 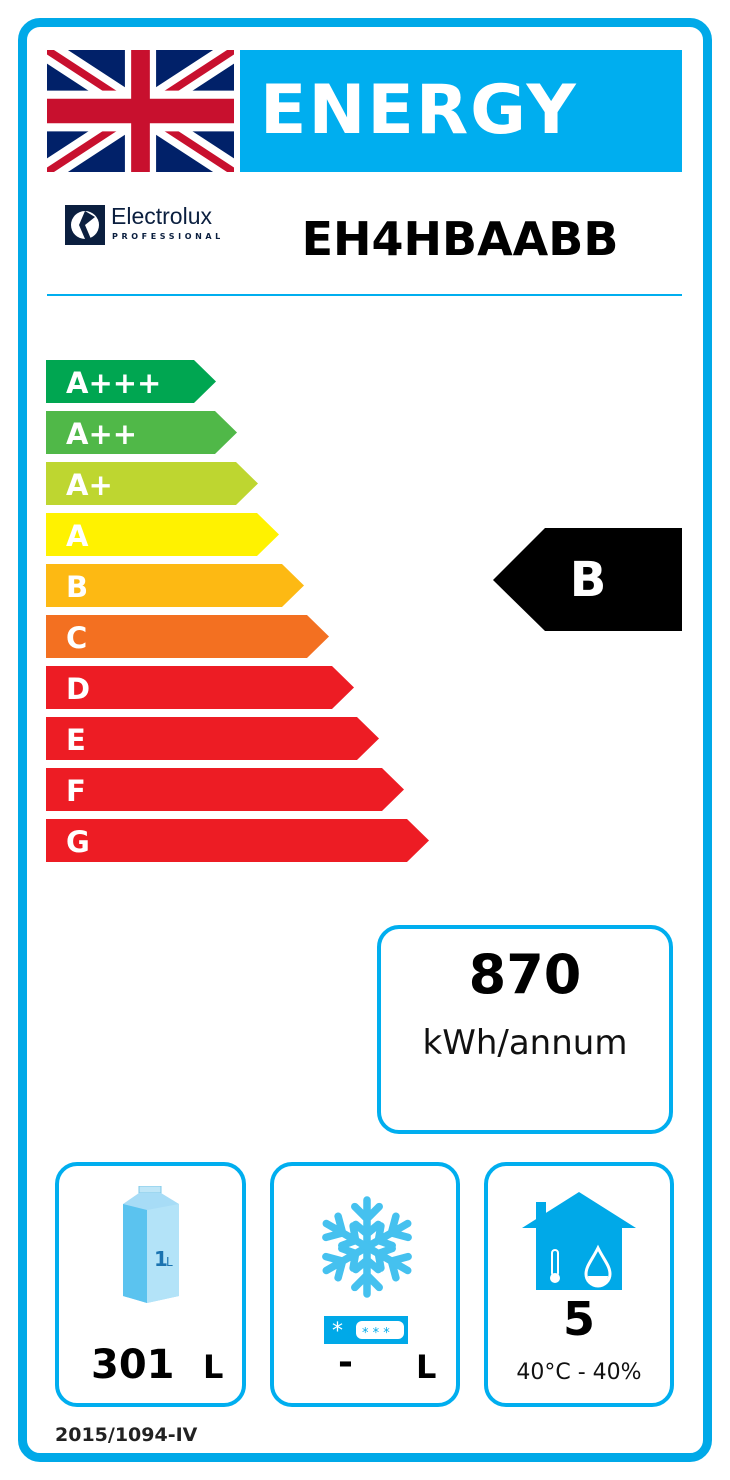 What do you see at coordinates (212, 738) in the screenshot?
I see `scale-bar-E: E` at bounding box center [212, 738].